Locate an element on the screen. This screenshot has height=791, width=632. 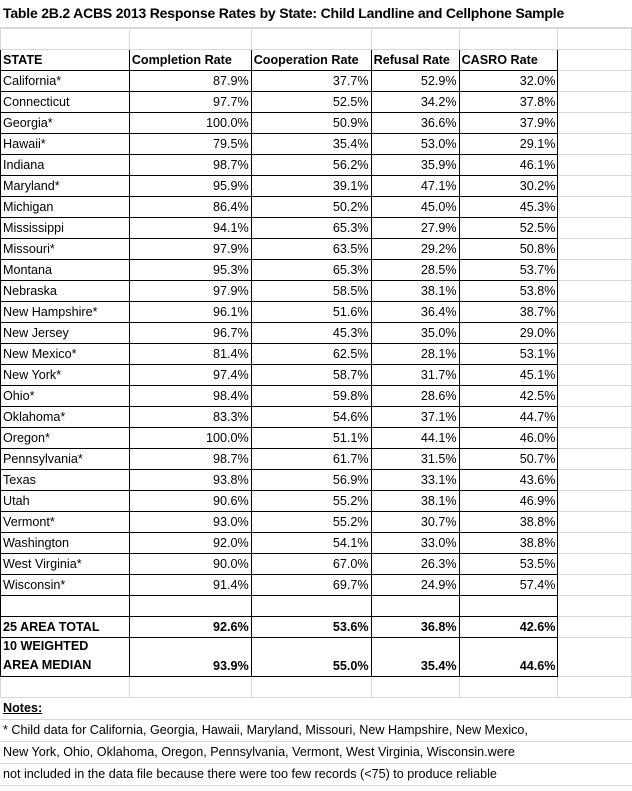
refusal-cell: 36.4% is located at coordinates (415, 312).